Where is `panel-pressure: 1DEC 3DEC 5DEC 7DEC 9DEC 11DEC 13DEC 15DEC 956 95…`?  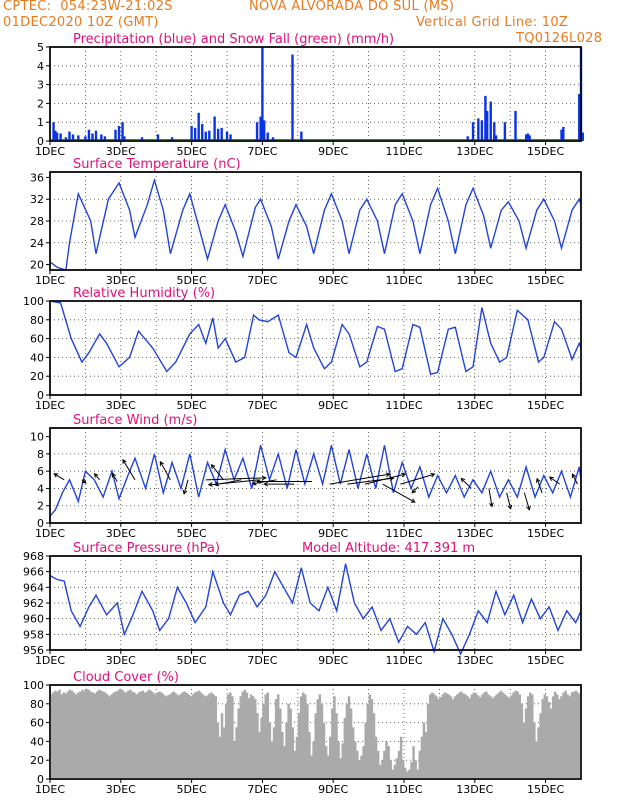
panel-pressure: 1DEC 3DEC 5DEC 7DEC 9DEC 11DEC 13DEC 15DEC 956 95… is located at coordinates (302, 604).